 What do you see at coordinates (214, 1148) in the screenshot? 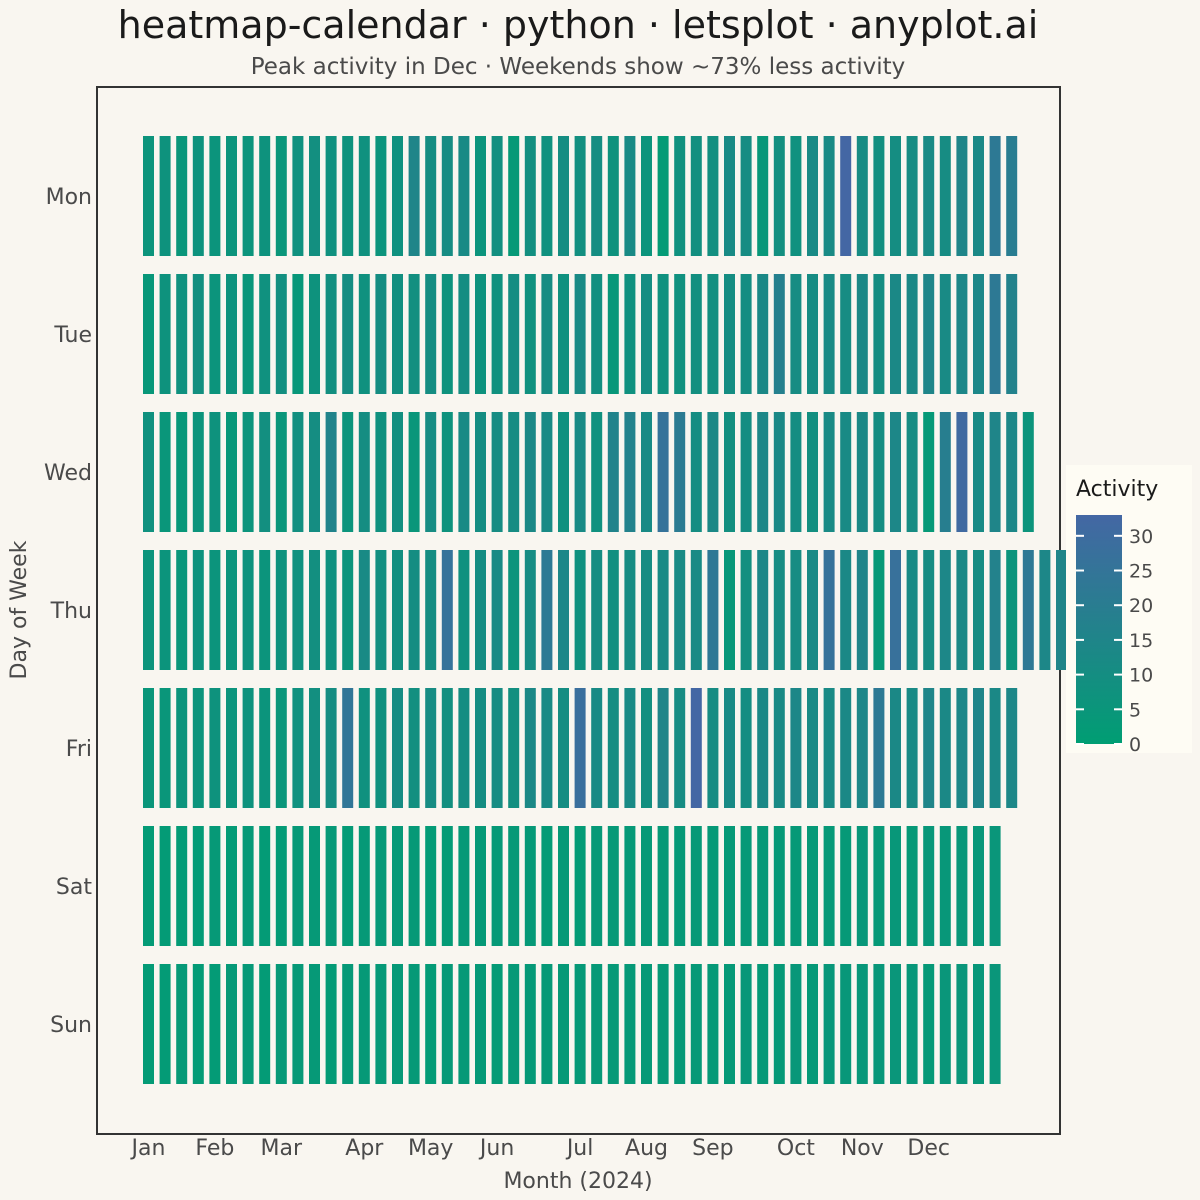
I see `x-tick-label: Feb` at bounding box center [214, 1148].